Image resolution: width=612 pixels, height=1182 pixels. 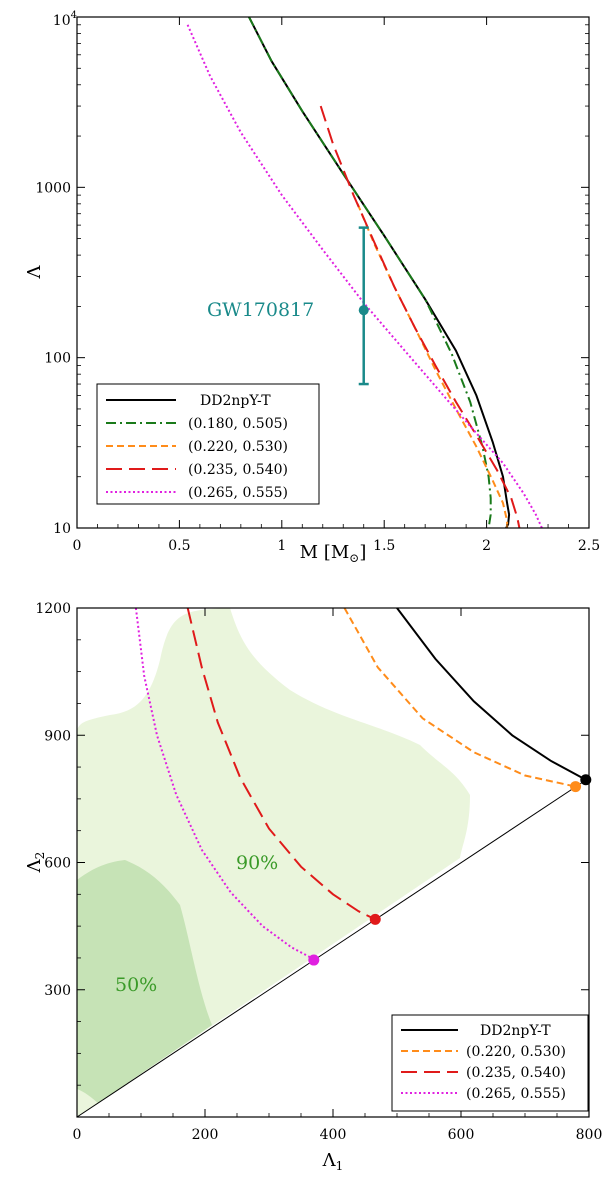 I want to click on gw170817-label: GW170817, so click(x=260, y=310).